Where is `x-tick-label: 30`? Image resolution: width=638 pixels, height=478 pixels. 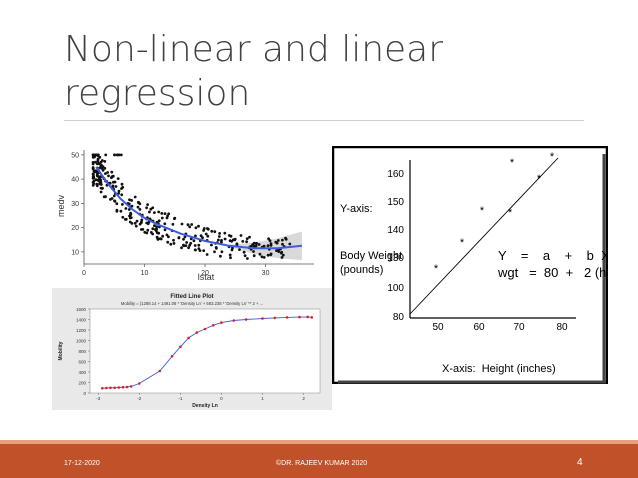
x-tick-label: 30 is located at coordinates (266, 273).